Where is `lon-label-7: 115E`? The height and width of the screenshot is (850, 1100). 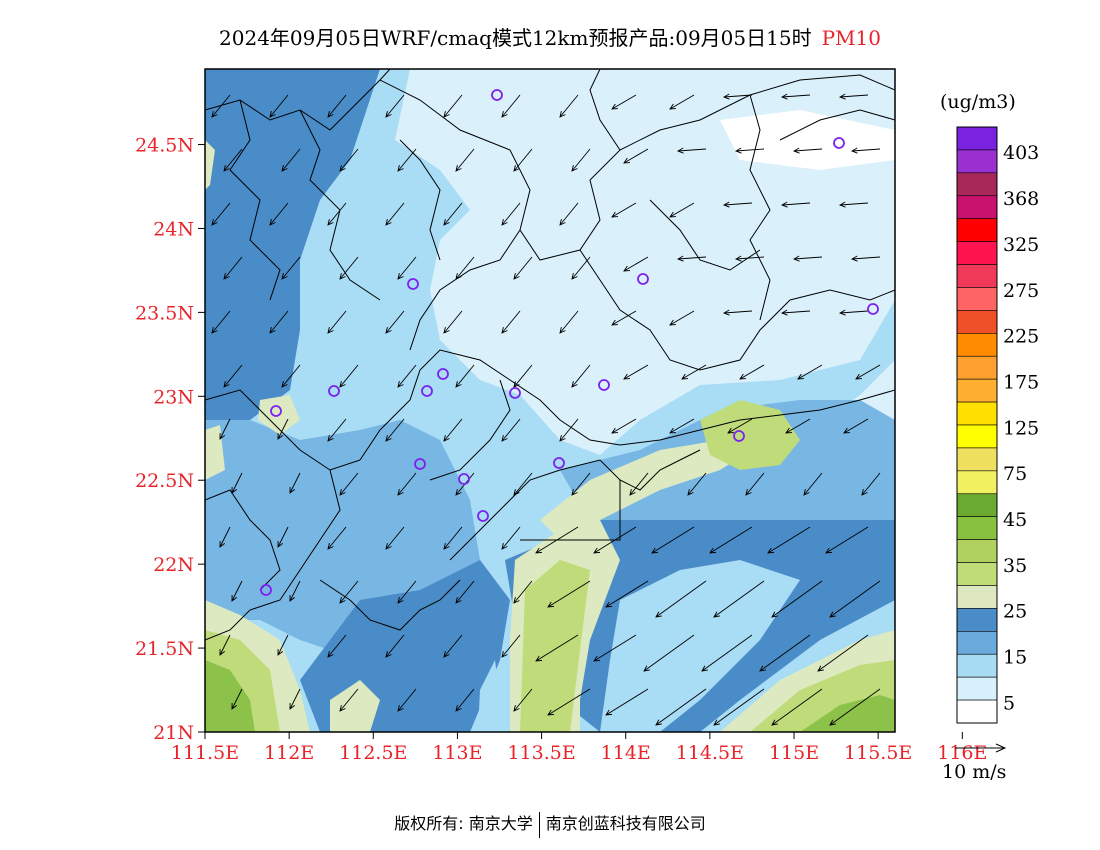
lon-label-7: 115E is located at coordinates (794, 753).